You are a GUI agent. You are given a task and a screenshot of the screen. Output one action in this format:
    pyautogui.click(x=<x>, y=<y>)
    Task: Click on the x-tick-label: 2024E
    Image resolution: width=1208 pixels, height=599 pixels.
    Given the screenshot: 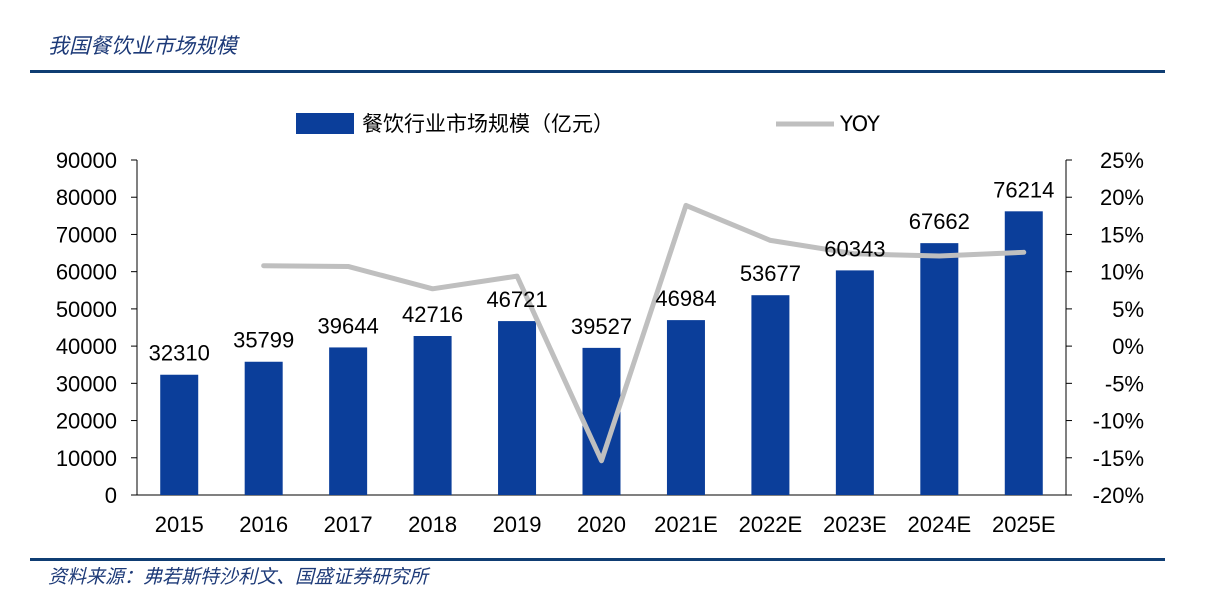 What is the action you would take?
    pyautogui.click(x=940, y=524)
    